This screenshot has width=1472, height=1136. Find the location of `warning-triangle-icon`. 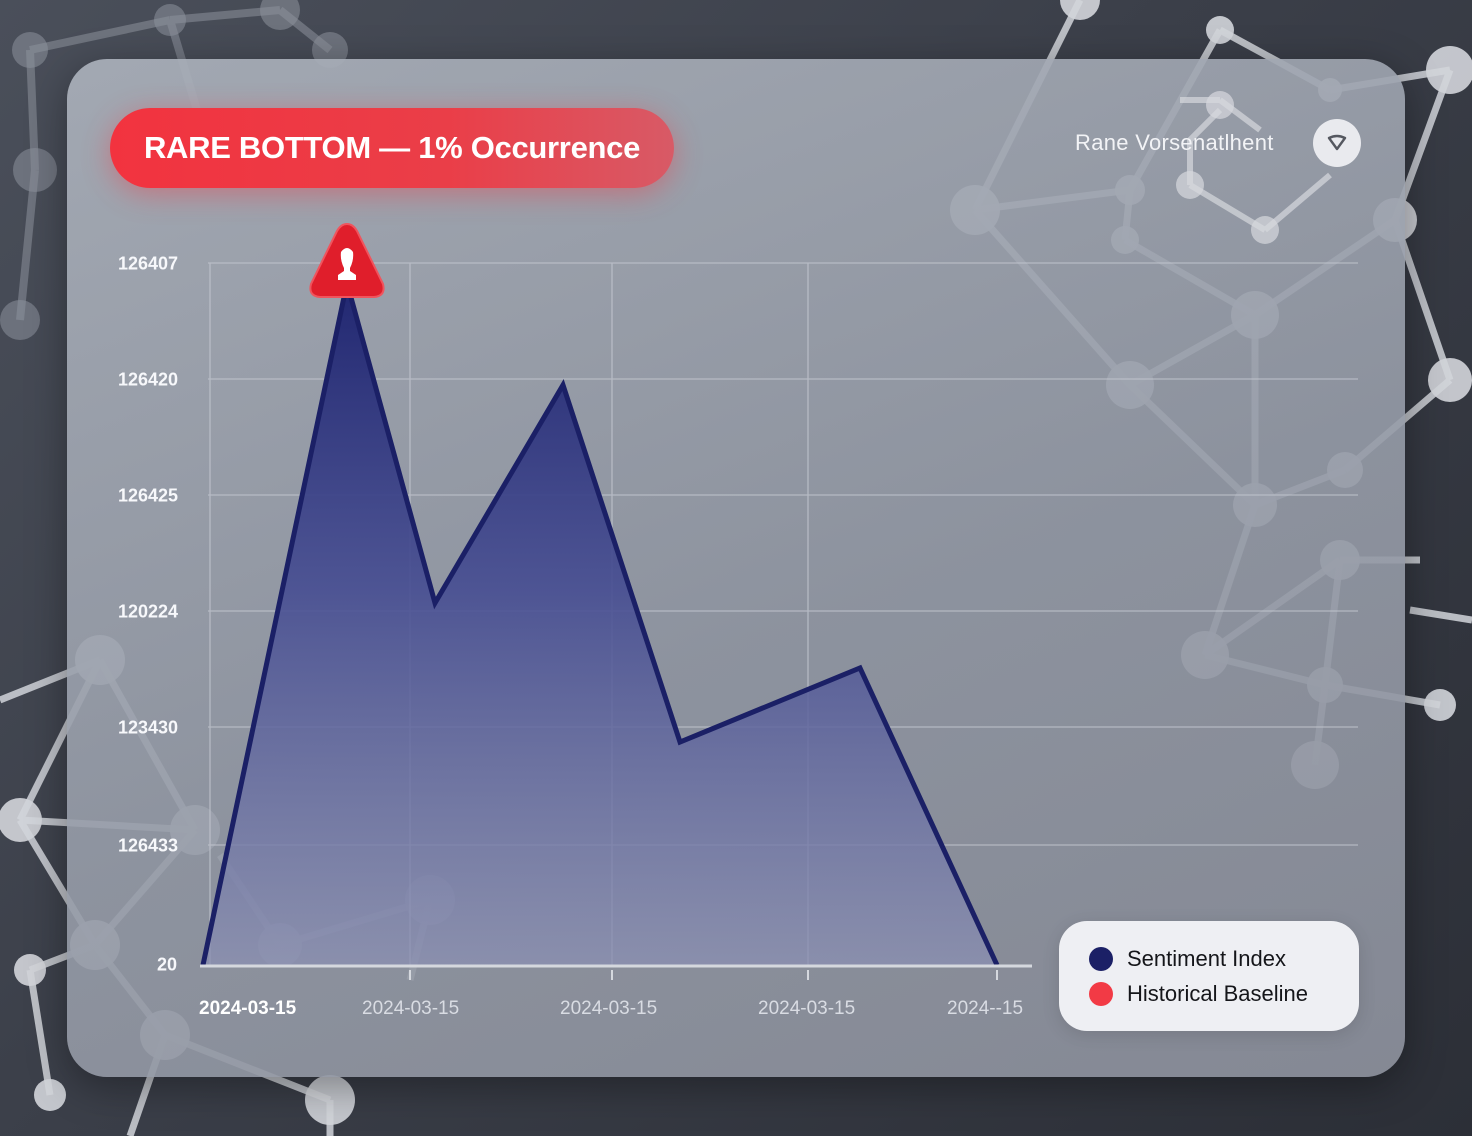

warning-triangle-icon is located at coordinates (347, 260).